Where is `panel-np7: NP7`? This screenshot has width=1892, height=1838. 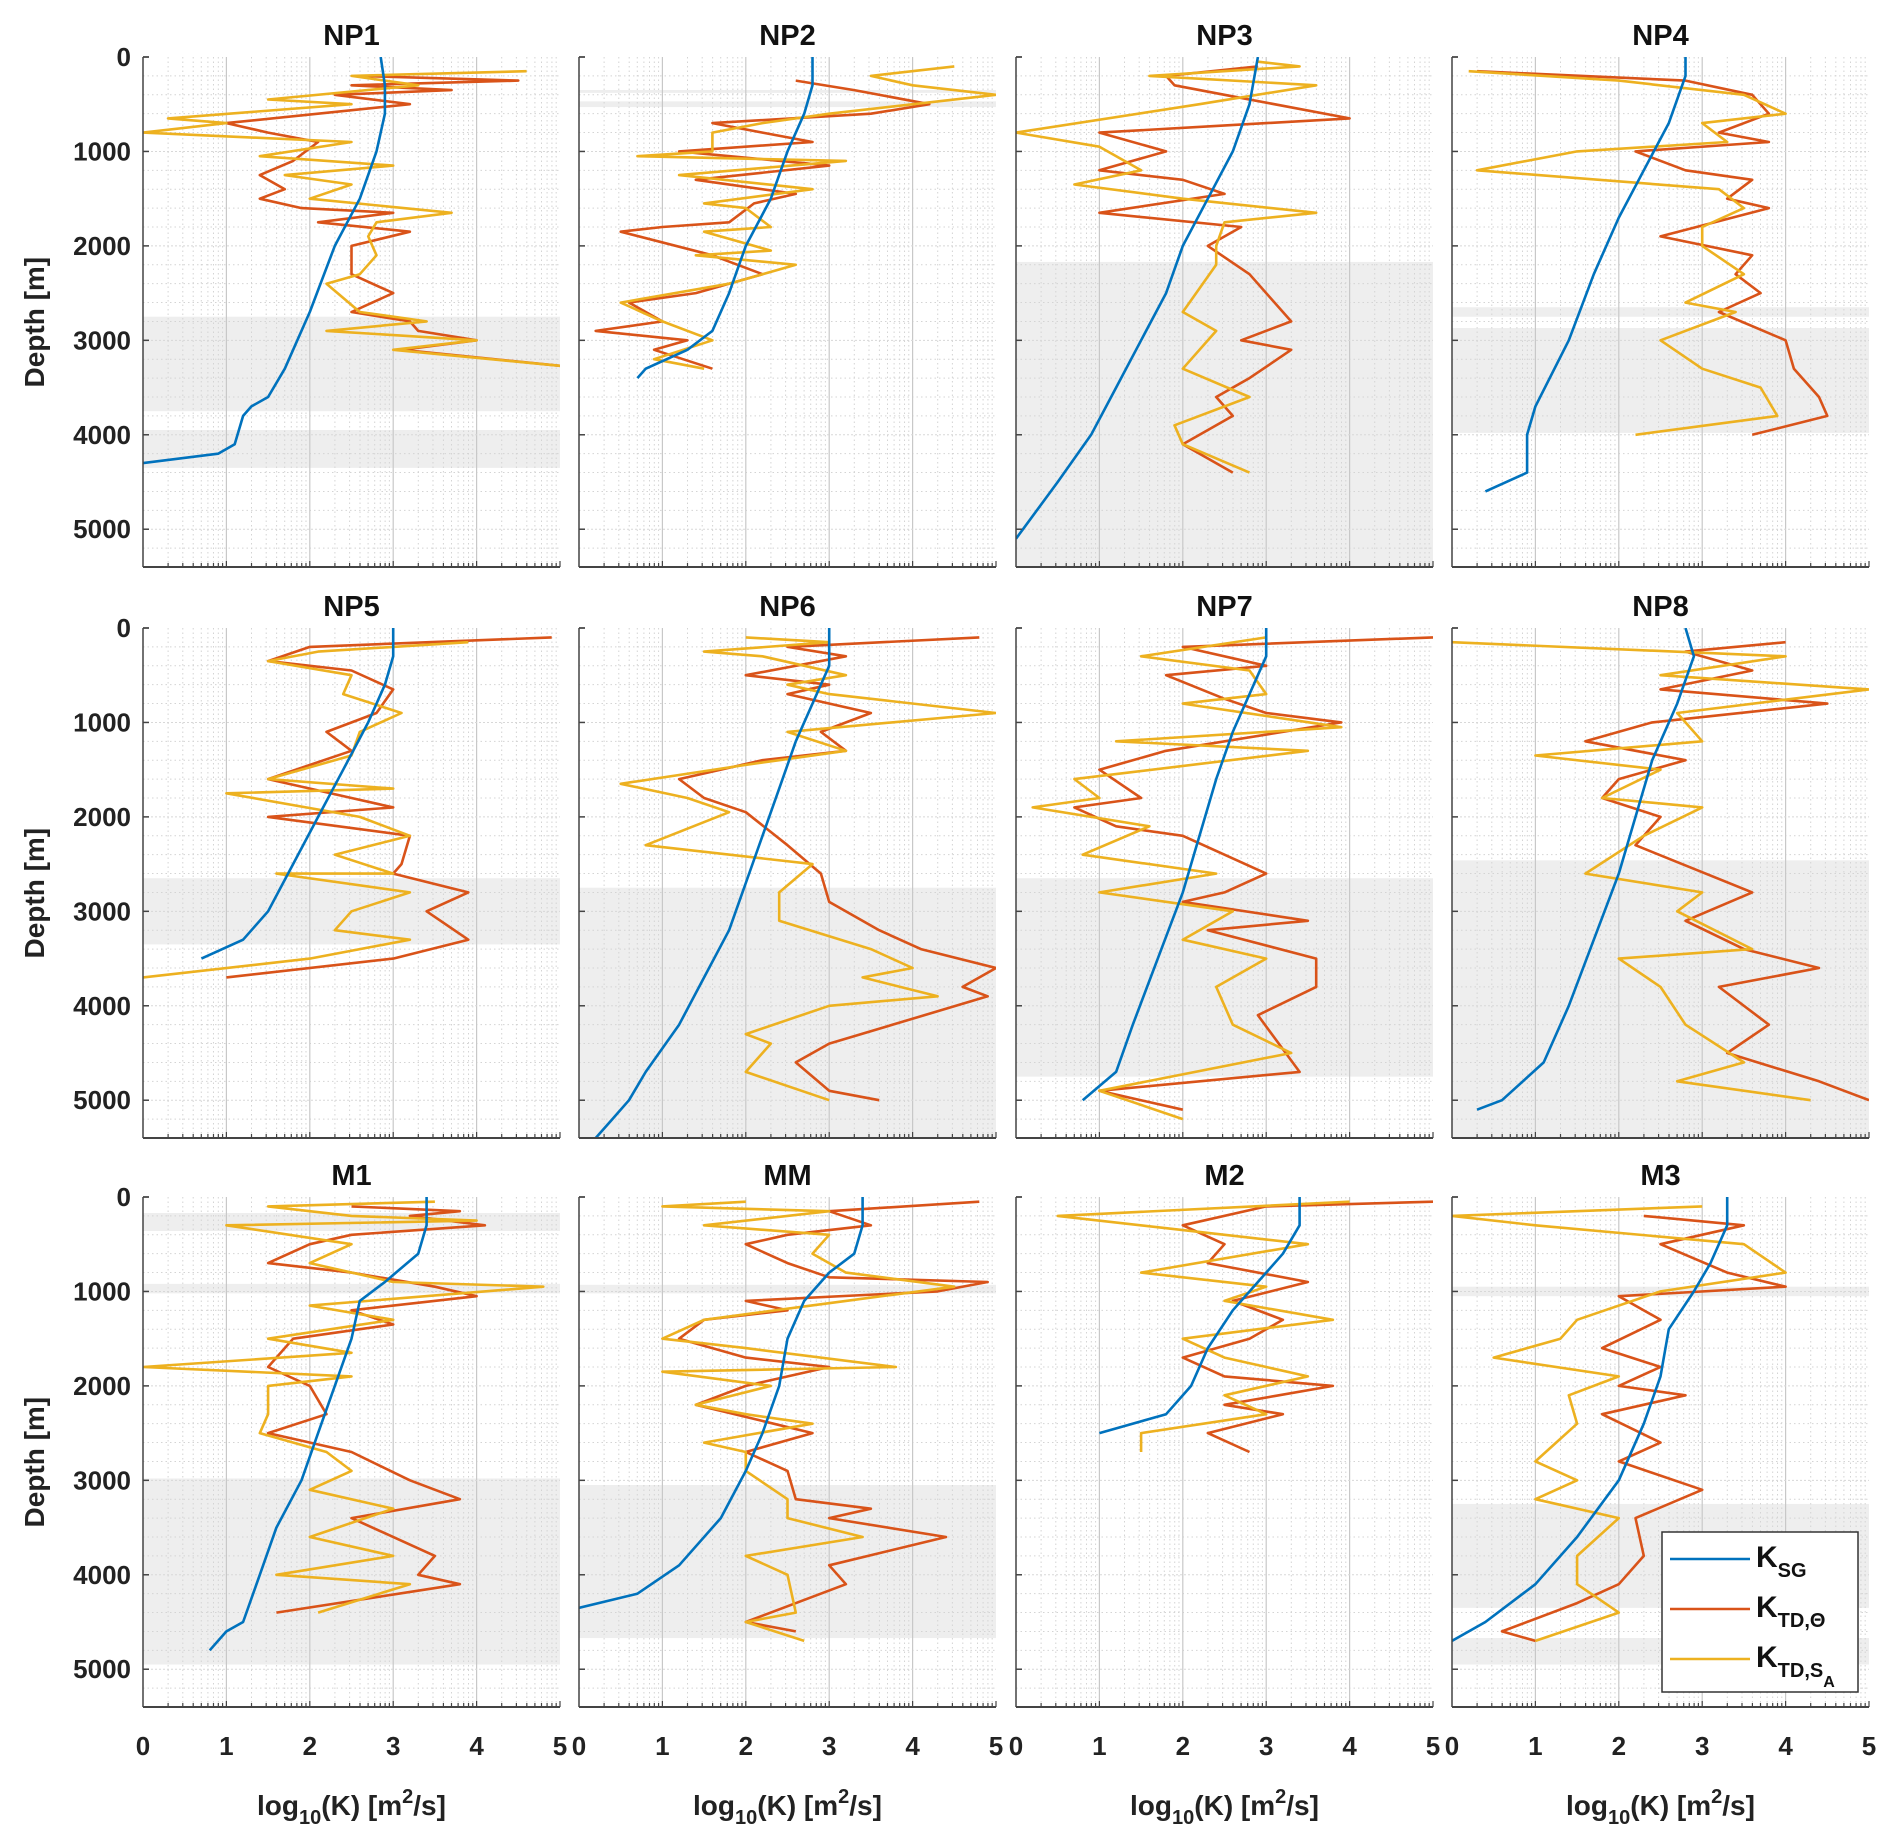
panel-np7: NP7 is located at coordinates (1224, 865).